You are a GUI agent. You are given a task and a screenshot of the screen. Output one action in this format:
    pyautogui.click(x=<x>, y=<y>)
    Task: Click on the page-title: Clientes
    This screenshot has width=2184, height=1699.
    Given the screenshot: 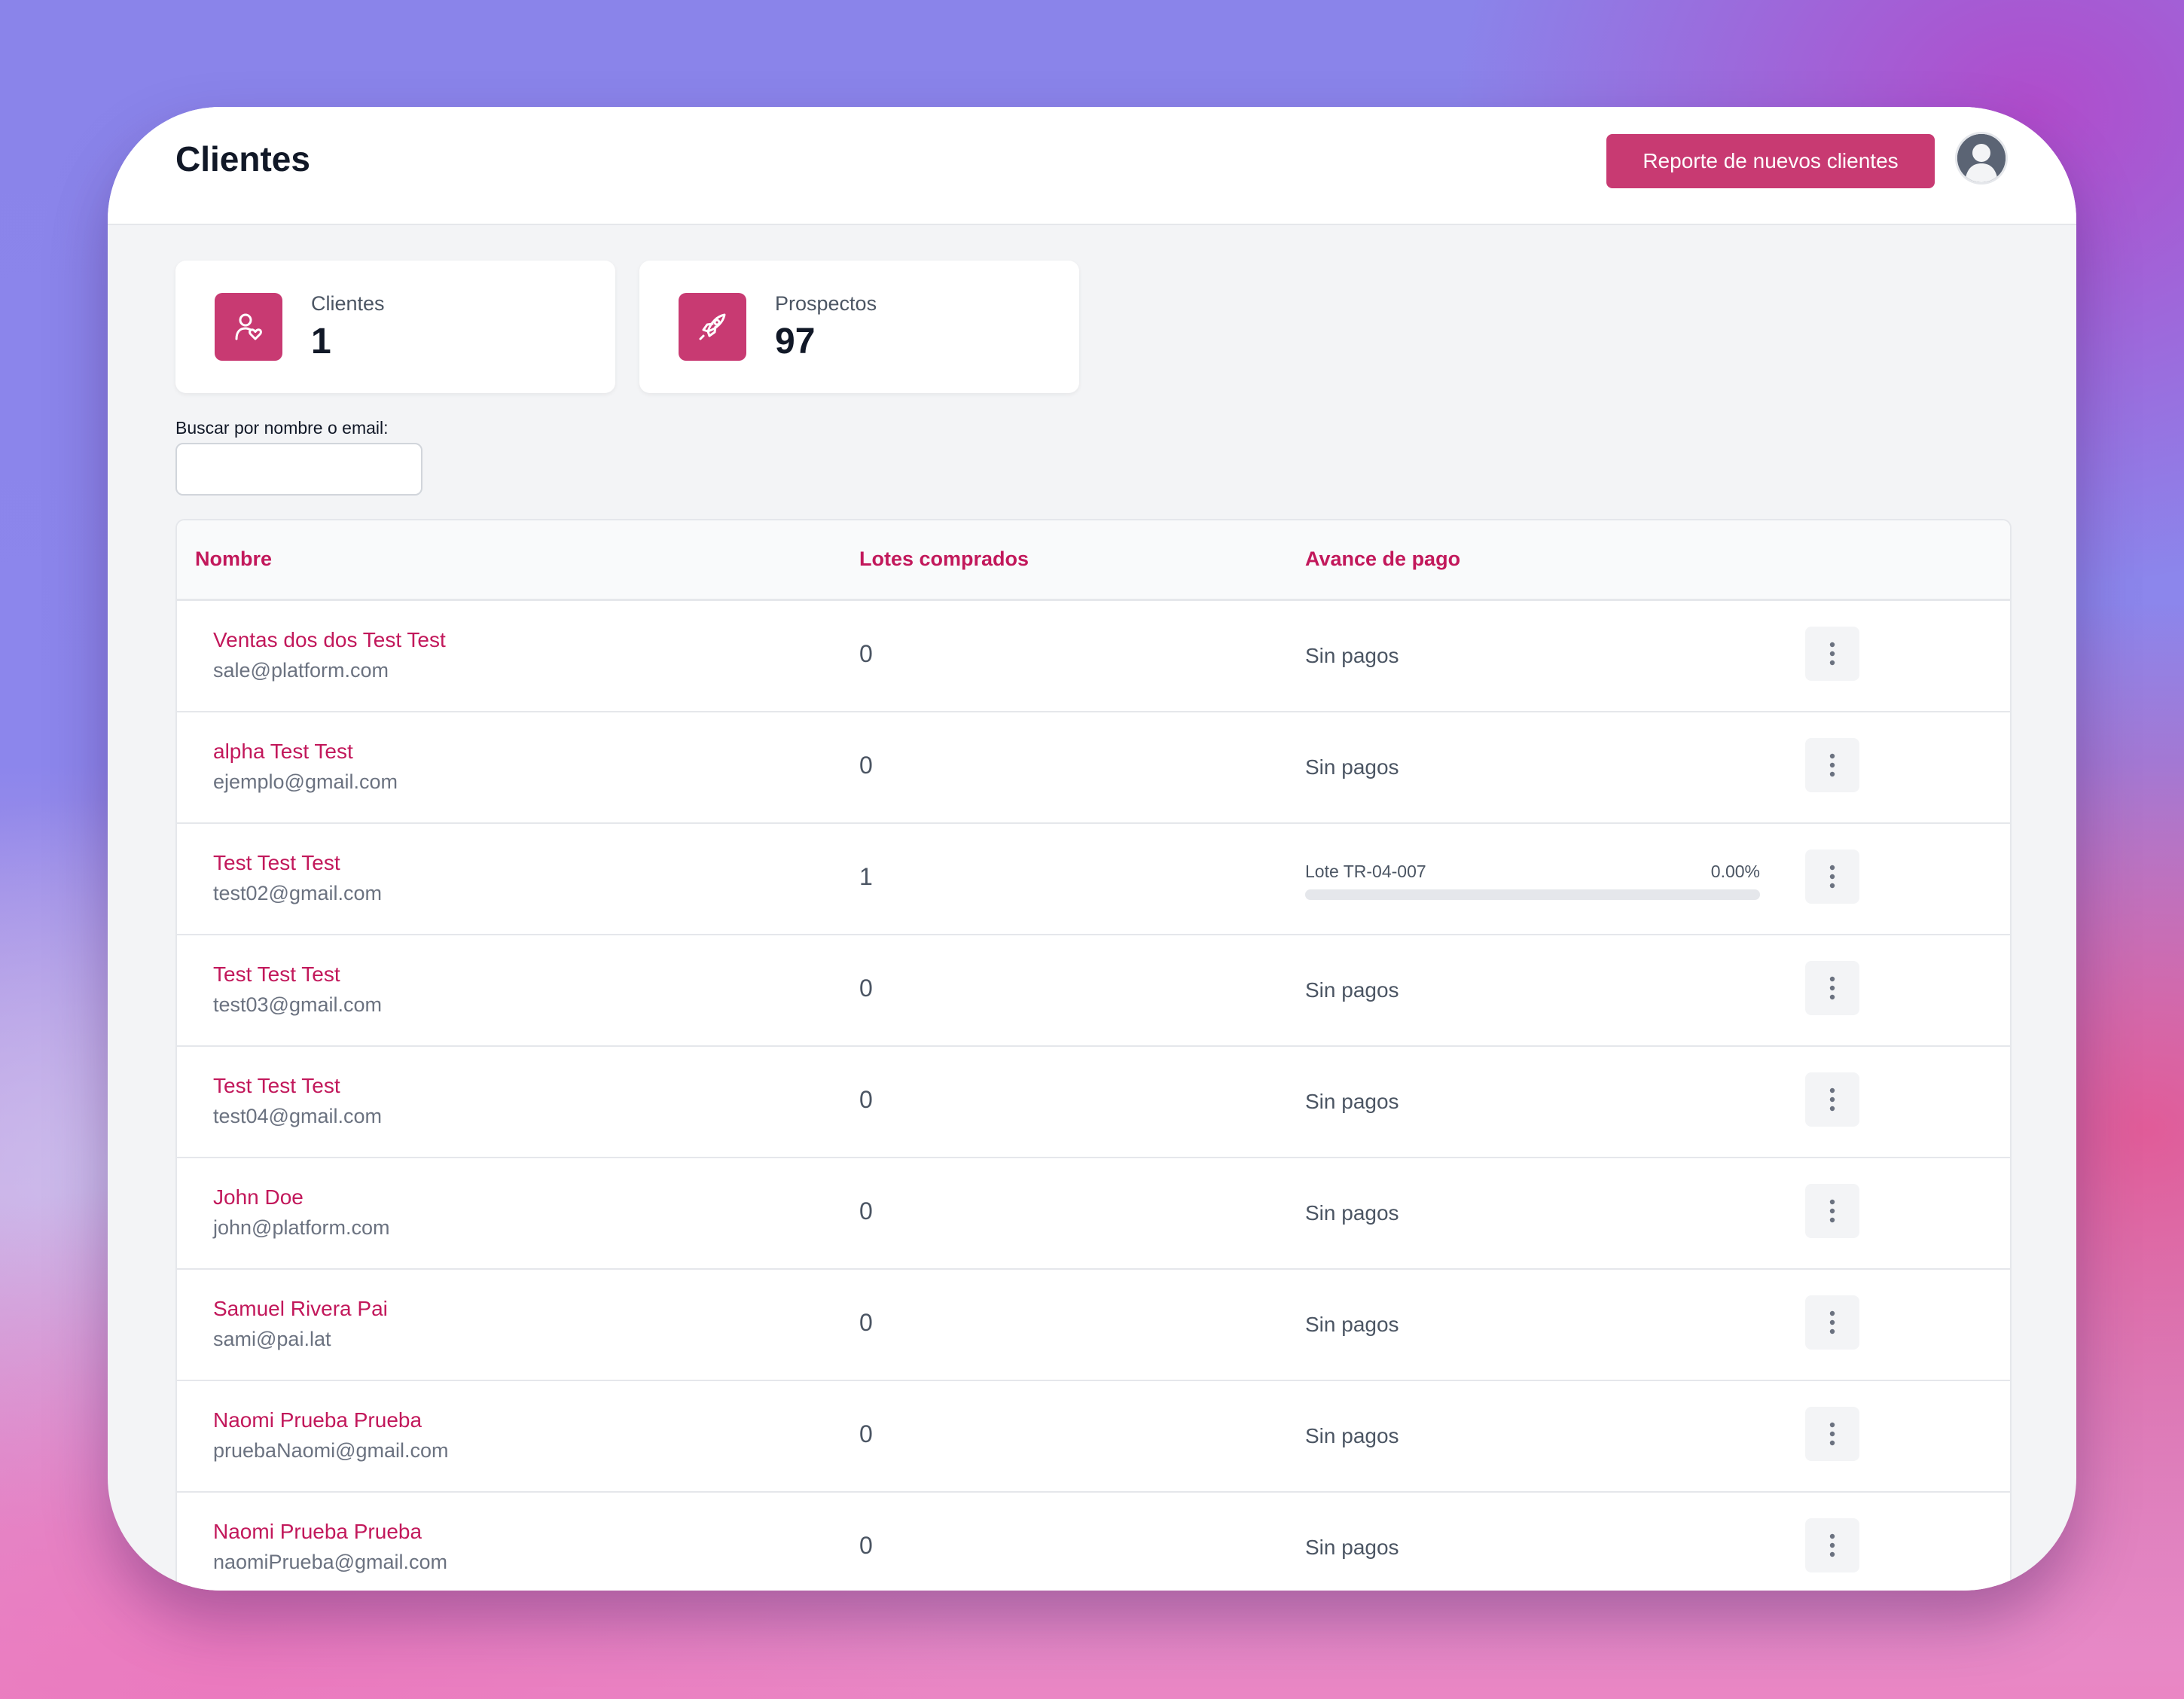 What is the action you would take?
    pyautogui.click(x=242, y=158)
    